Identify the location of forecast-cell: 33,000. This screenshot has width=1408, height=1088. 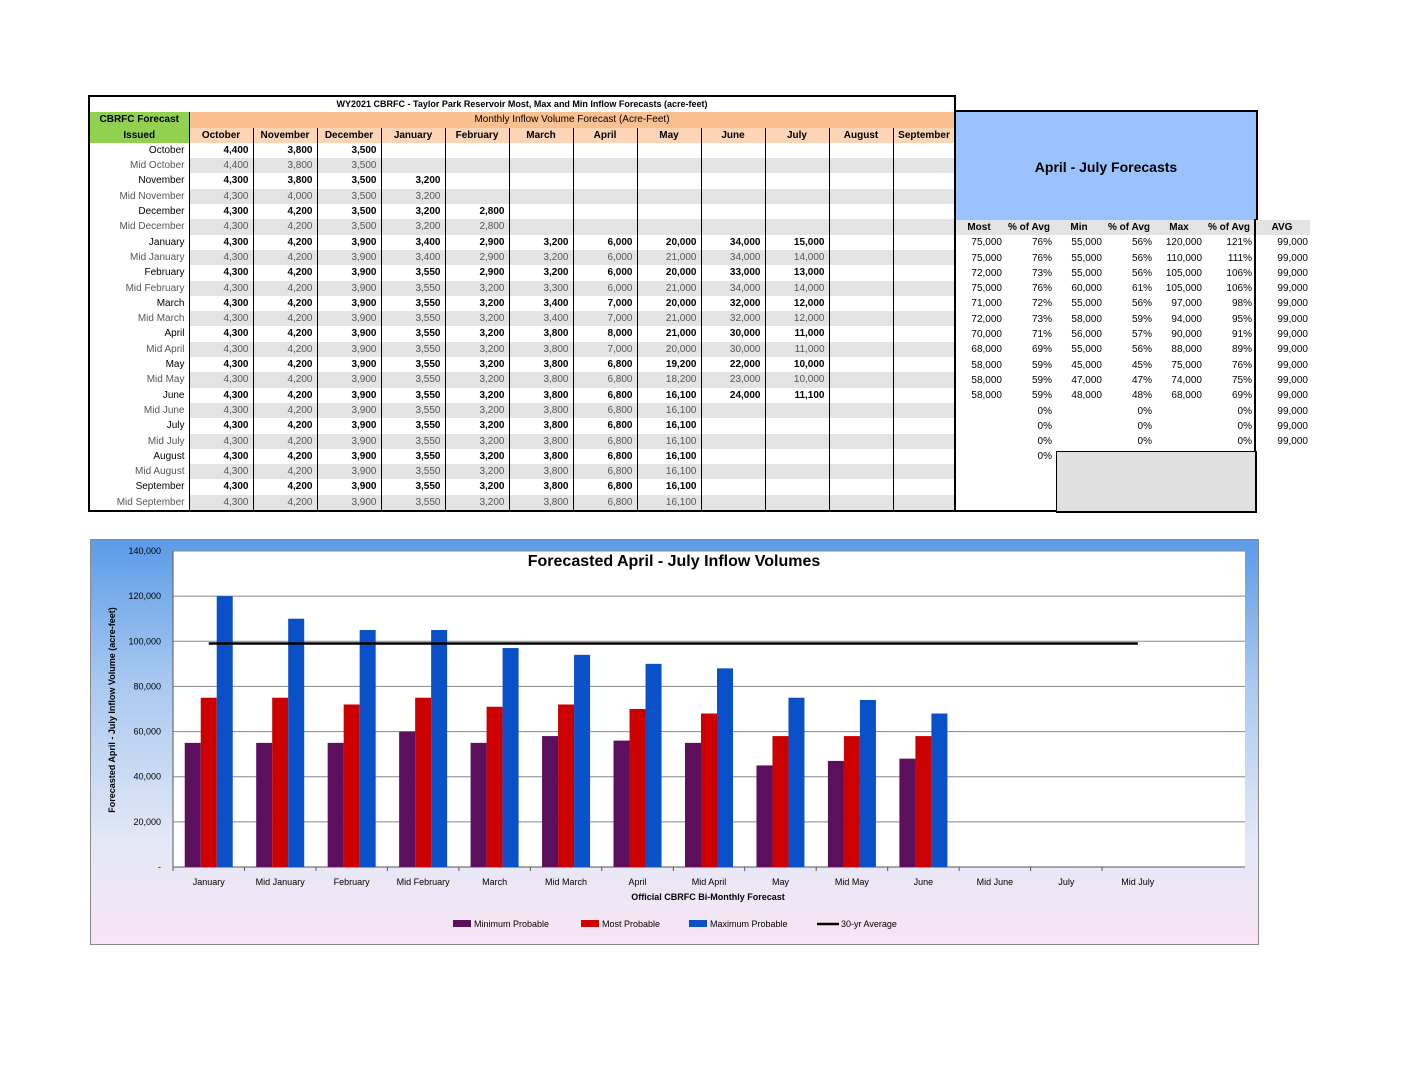
(733, 273).